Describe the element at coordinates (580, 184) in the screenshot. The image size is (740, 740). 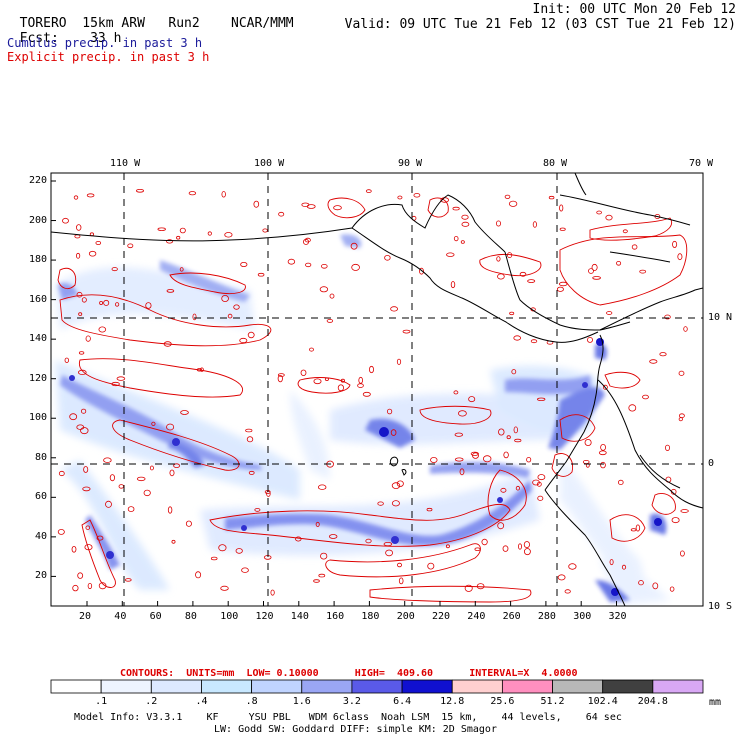
I see `florida` at that location.